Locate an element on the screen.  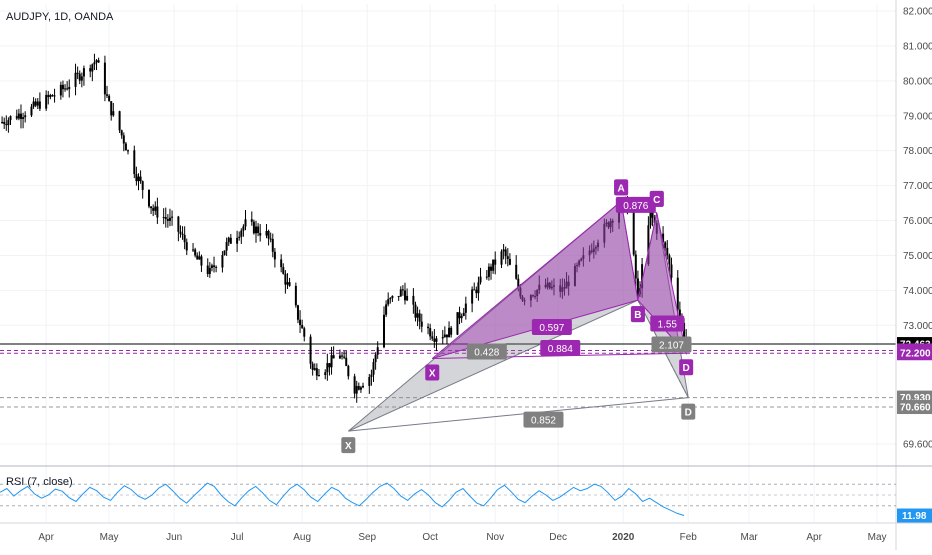
price-guide-lines is located at coordinates (448, 375).